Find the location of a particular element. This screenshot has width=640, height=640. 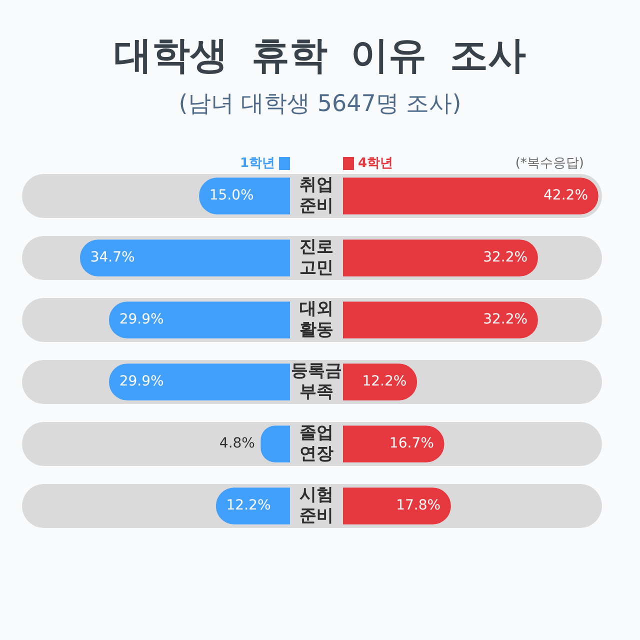

data-label: 17.8% is located at coordinates (418, 506).